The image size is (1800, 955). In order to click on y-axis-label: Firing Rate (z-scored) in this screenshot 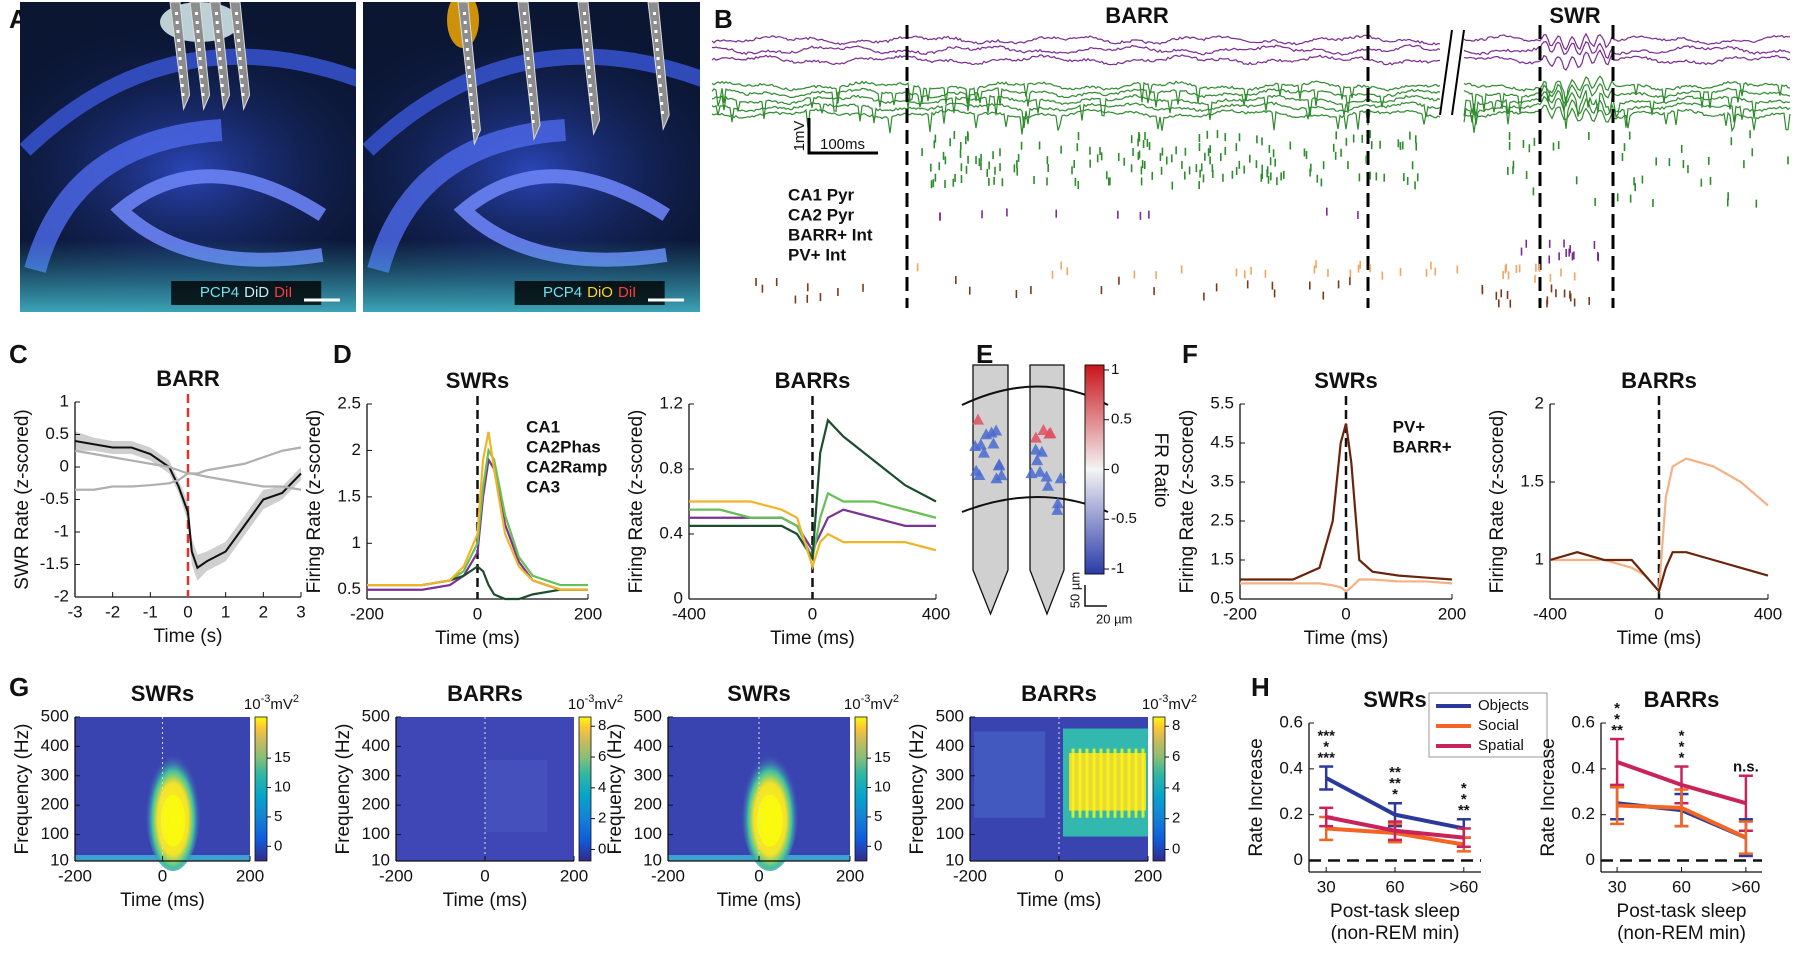, I will do `click(1497, 502)`.